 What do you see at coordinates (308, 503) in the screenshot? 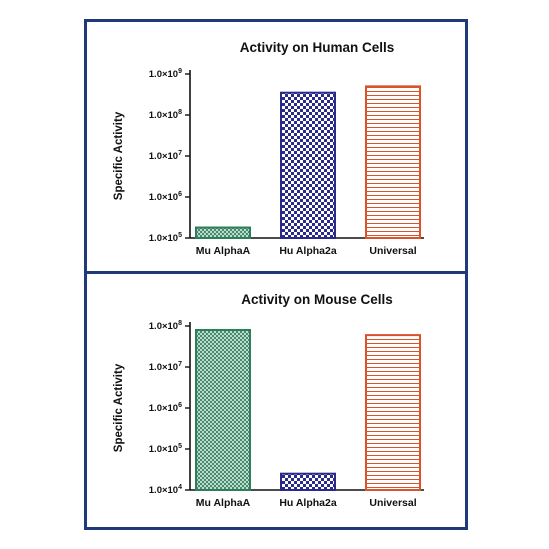
I see `mouse-chart-x-tick-label: Hu Alpha2a` at bounding box center [308, 503].